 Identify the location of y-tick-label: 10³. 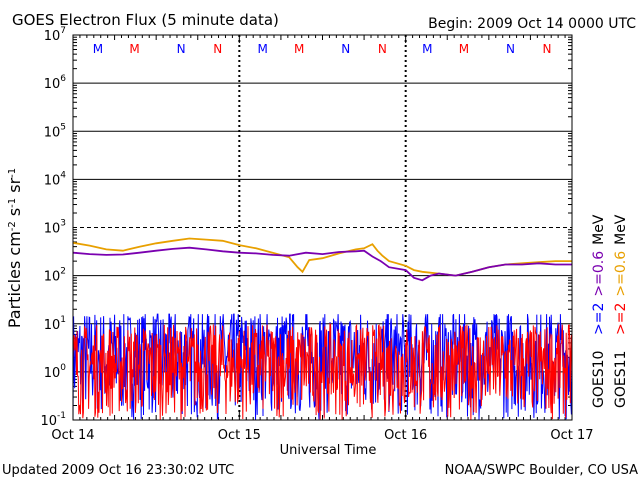
(55, 228).